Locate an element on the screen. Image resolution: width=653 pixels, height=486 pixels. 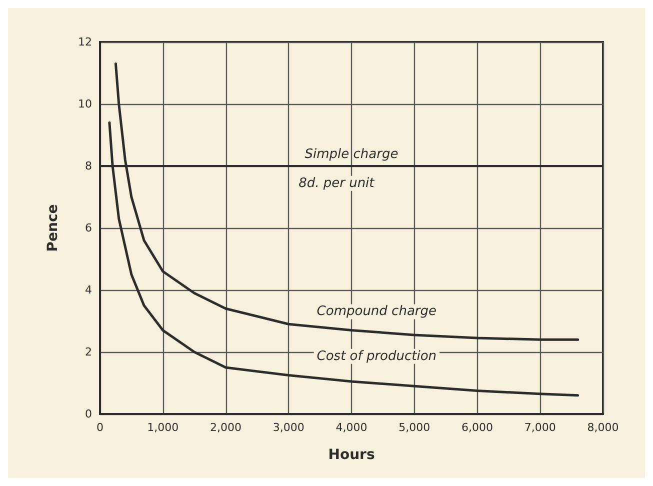
y-tick-label: 10 is located at coordinates (85, 104).